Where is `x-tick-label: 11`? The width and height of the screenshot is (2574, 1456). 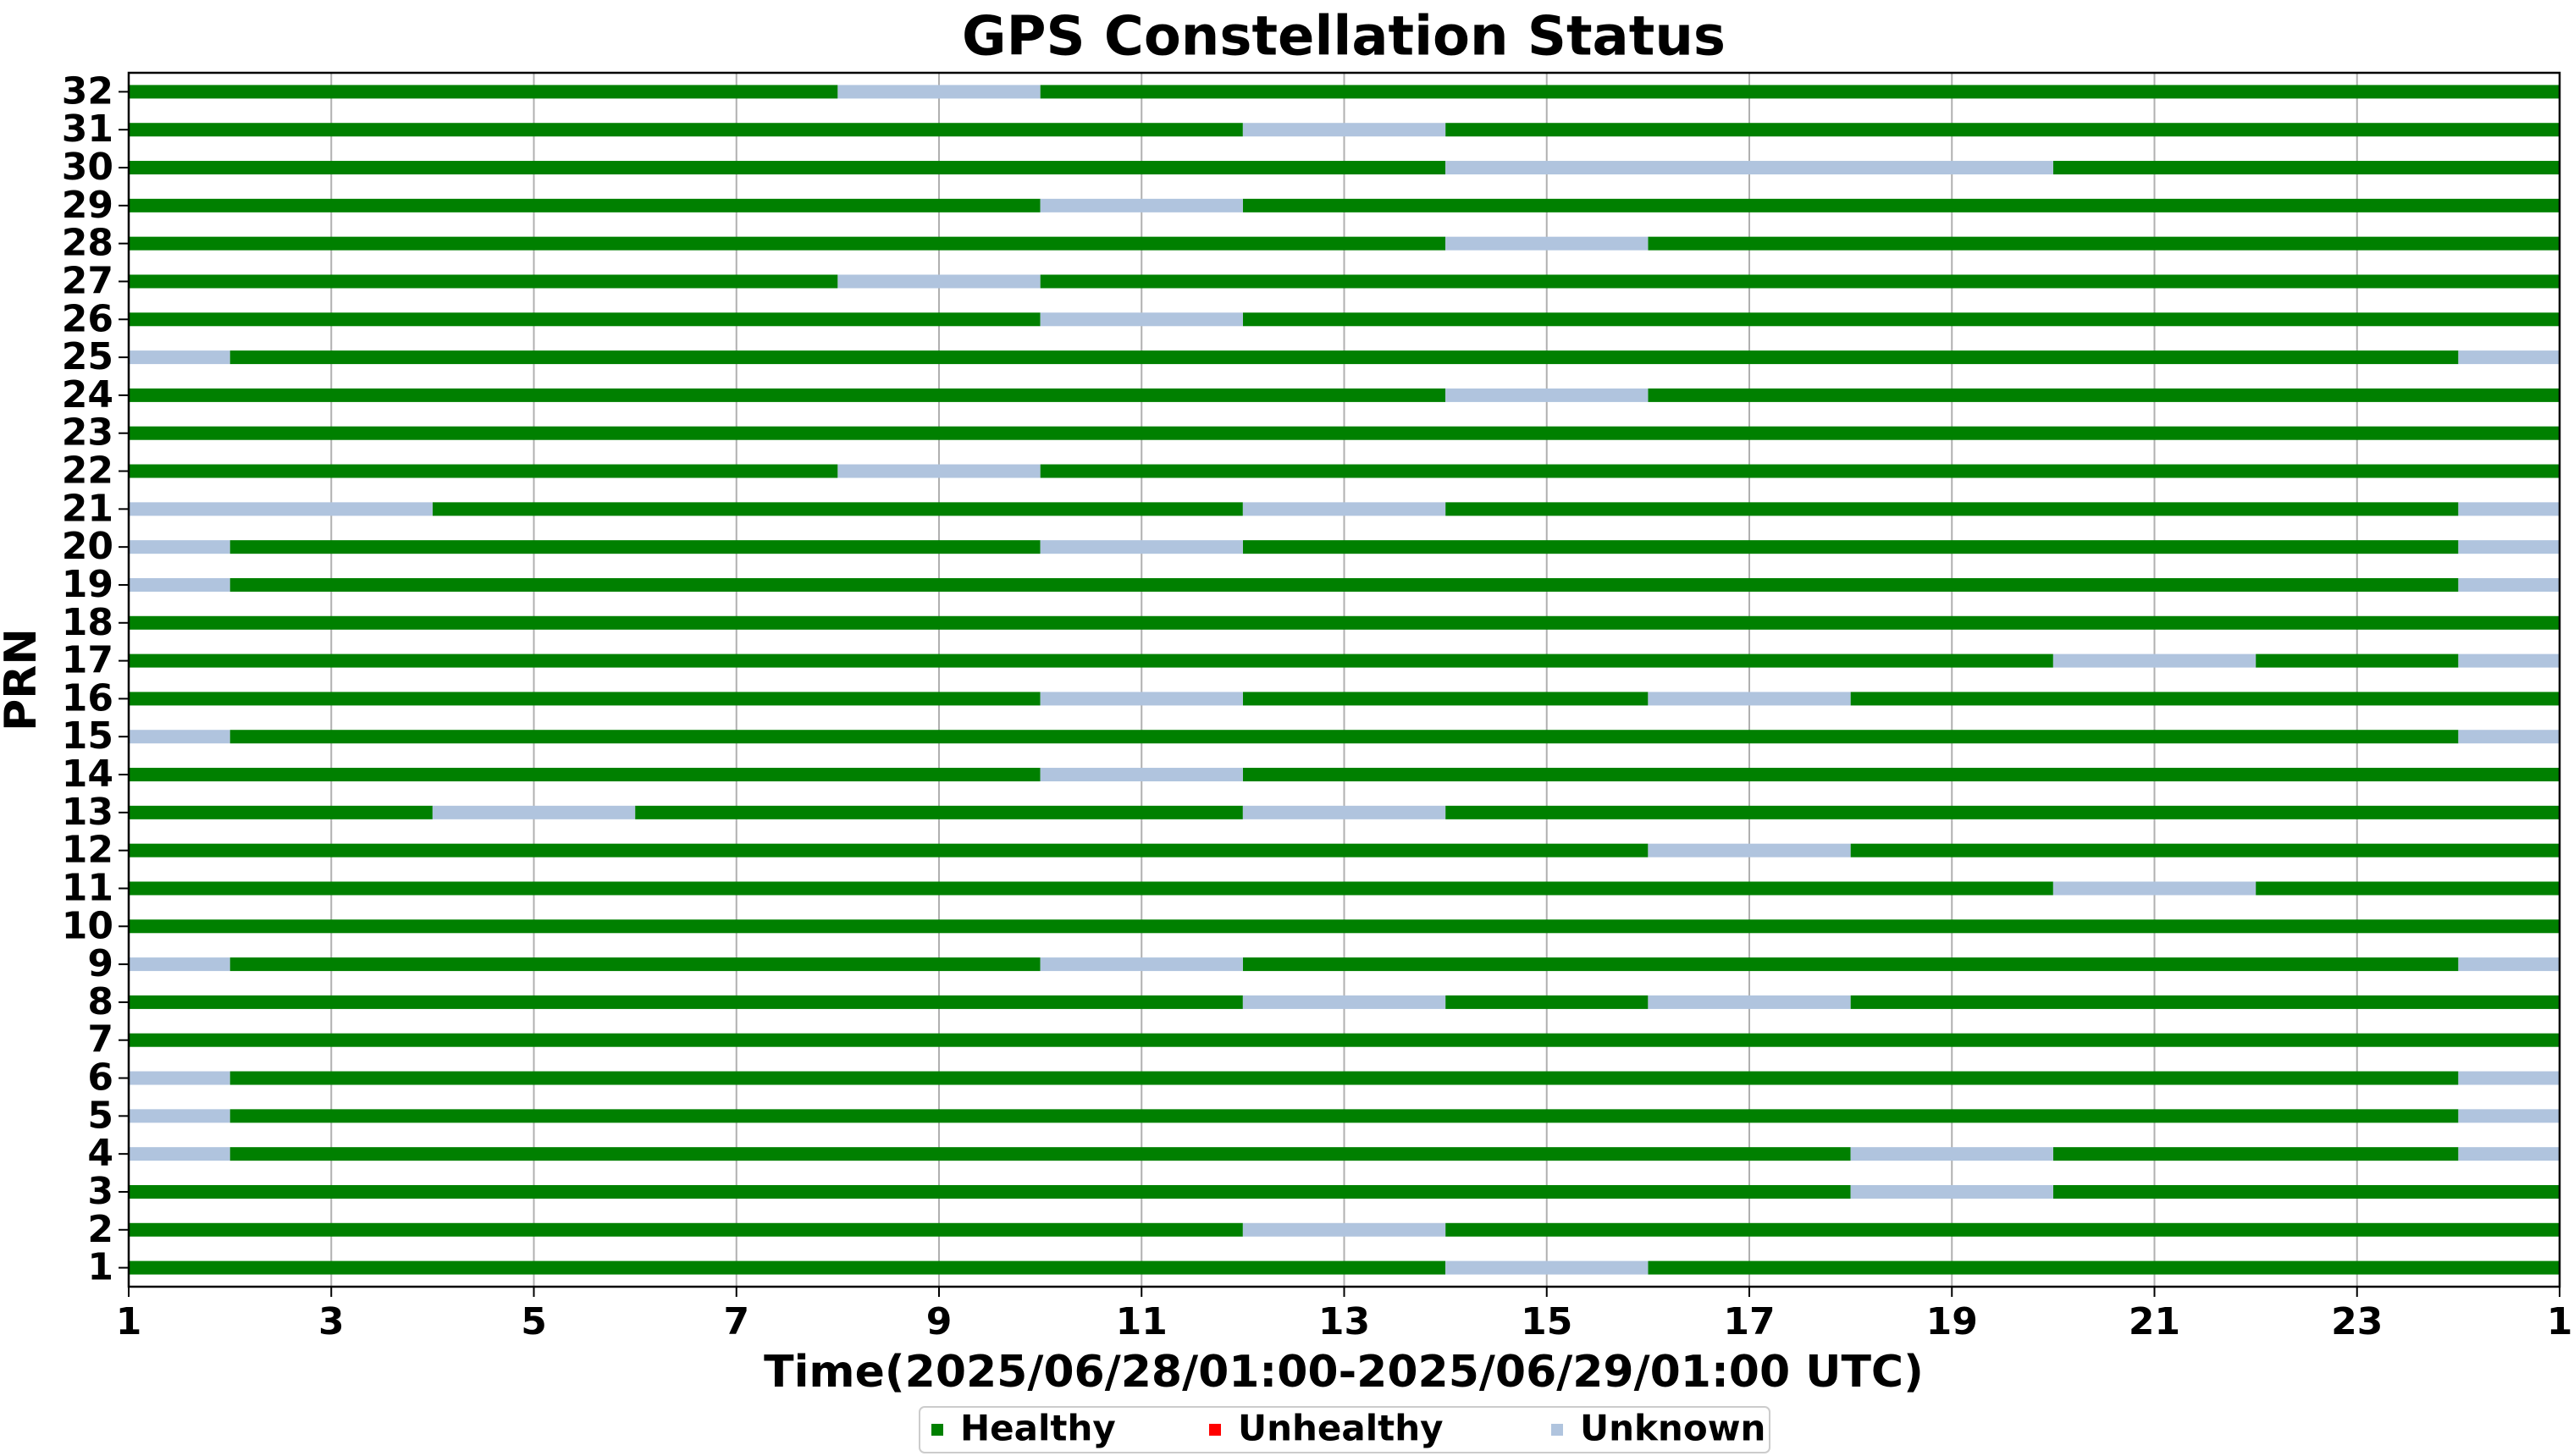
x-tick-label: 11 is located at coordinates (1142, 1321).